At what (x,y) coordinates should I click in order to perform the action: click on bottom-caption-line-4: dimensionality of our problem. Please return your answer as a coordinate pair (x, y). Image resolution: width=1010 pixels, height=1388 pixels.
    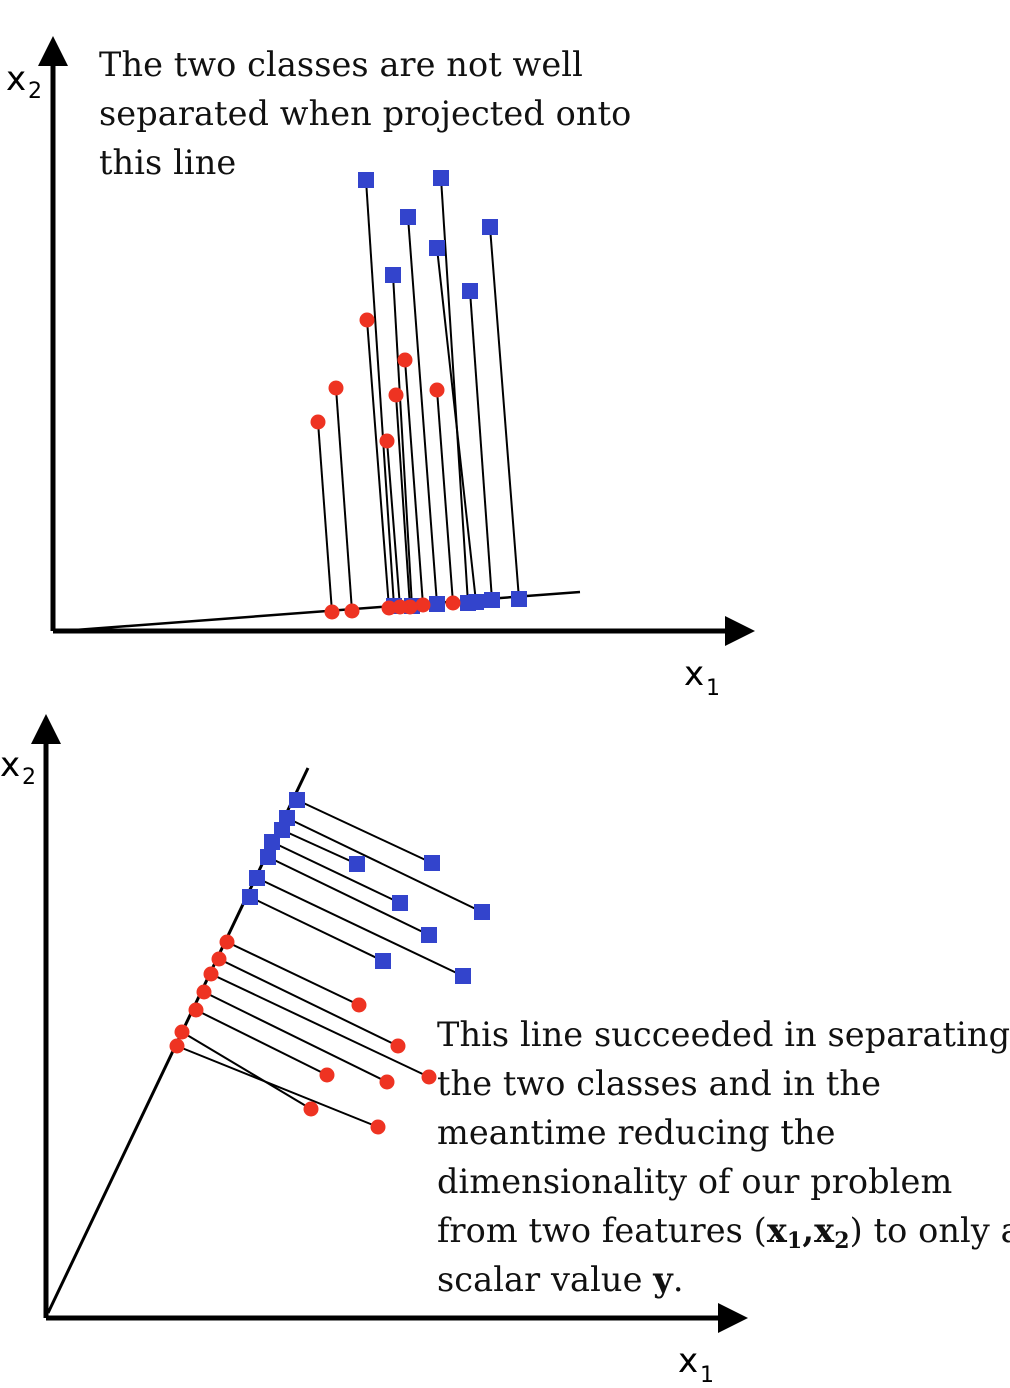
    Looking at the image, I should click on (695, 1181).